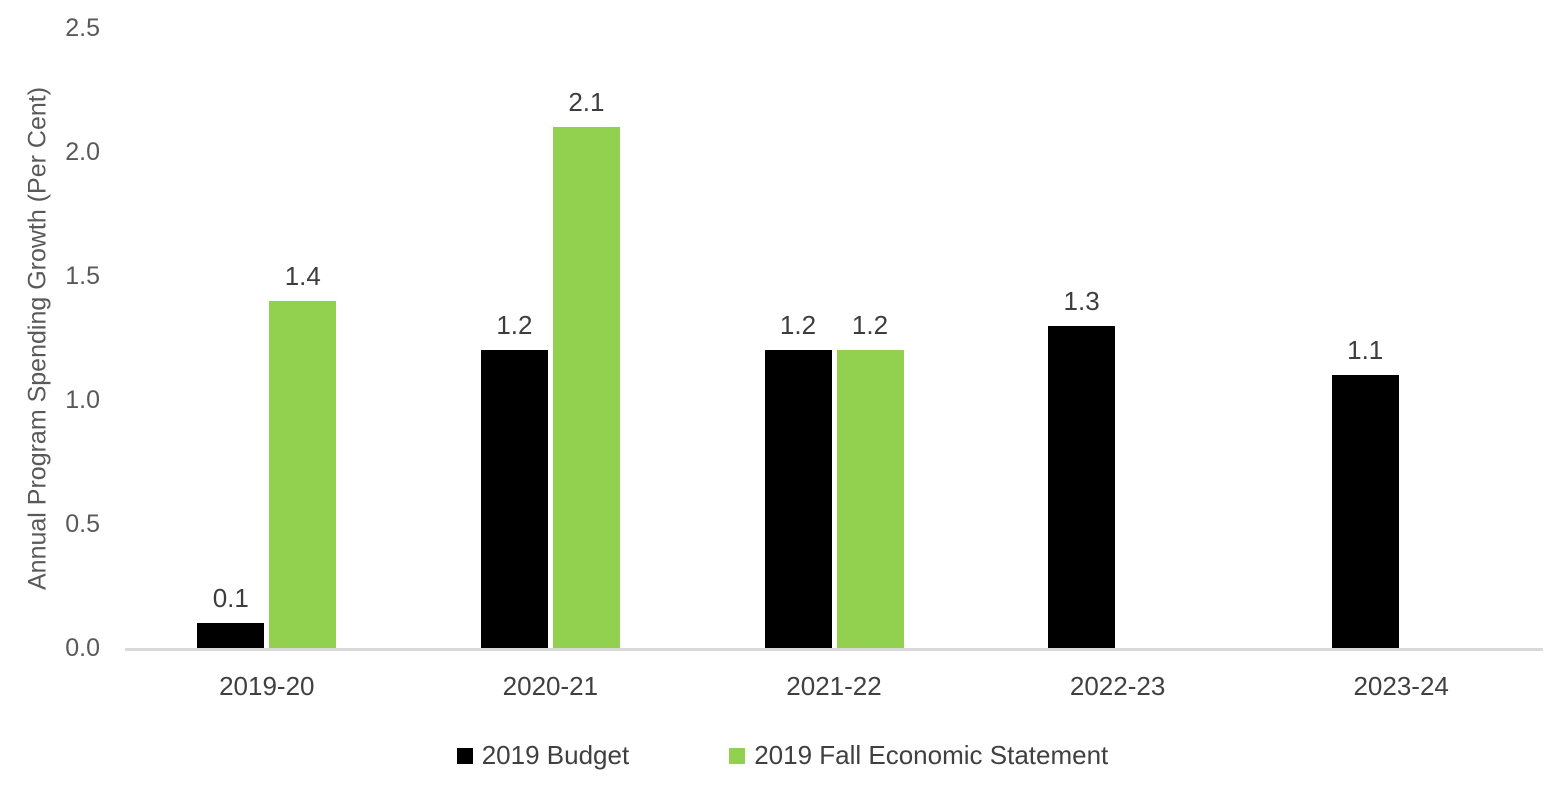  Describe the element at coordinates (1081, 300) in the screenshot. I see `bar-value-label: 1.3` at that location.